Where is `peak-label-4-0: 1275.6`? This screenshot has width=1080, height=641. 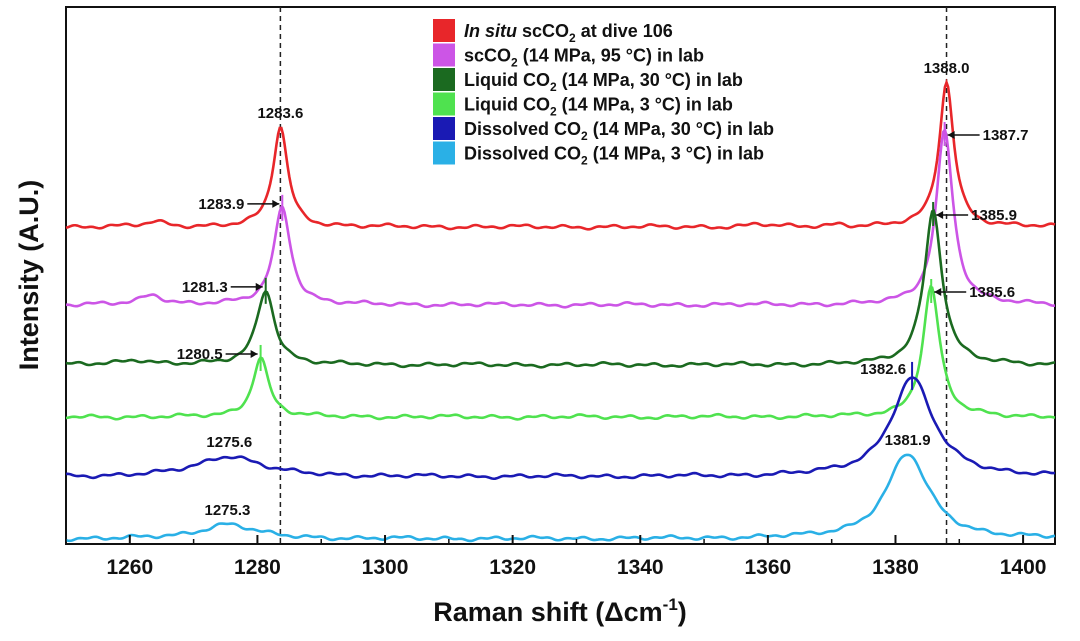
peak-label-4-0: 1275.6 is located at coordinates (229, 442).